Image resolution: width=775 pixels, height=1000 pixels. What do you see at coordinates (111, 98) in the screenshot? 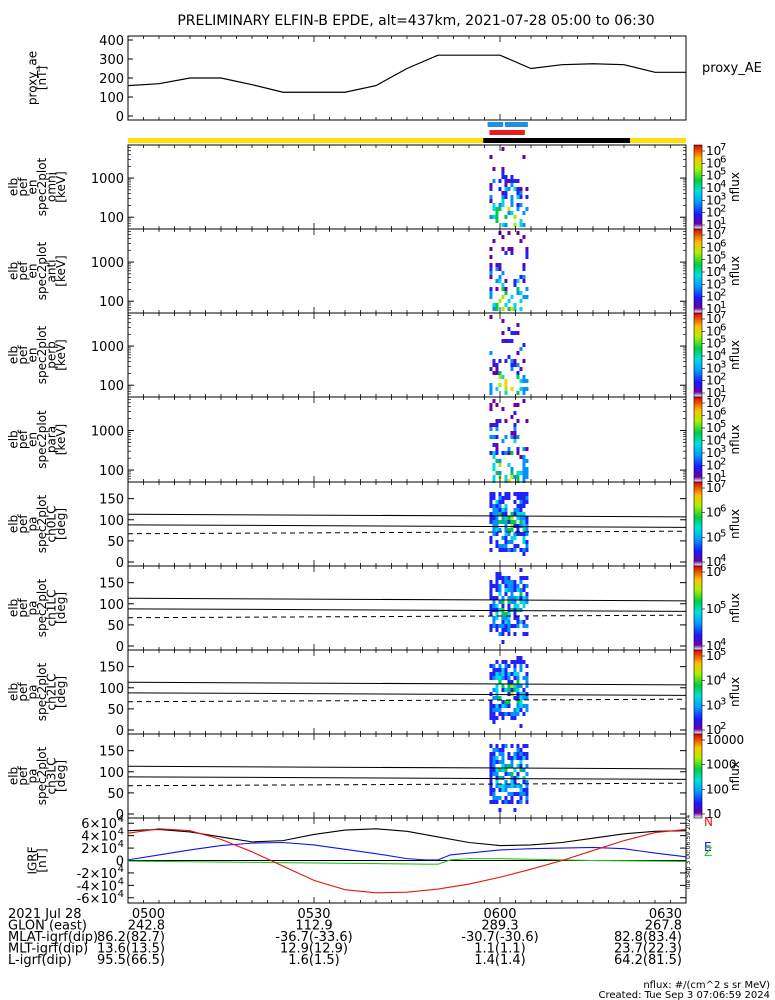
I see `proxy-ae-ytick-label: 100` at bounding box center [111, 98].